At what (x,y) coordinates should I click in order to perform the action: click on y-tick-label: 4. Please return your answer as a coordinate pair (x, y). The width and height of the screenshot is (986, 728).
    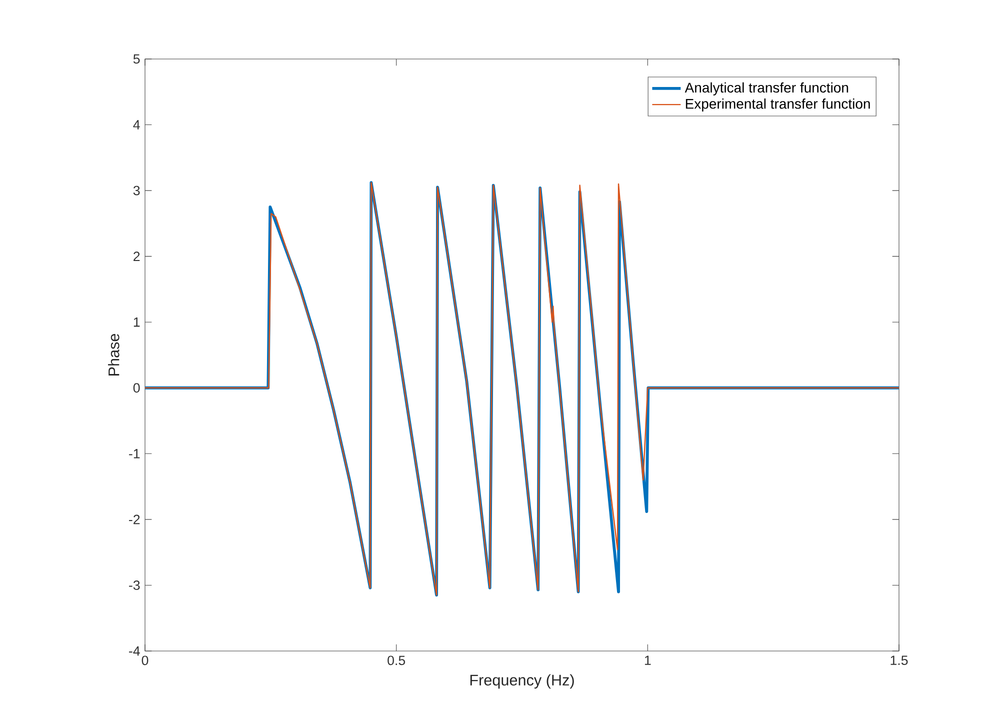
    Looking at the image, I should click on (136, 125).